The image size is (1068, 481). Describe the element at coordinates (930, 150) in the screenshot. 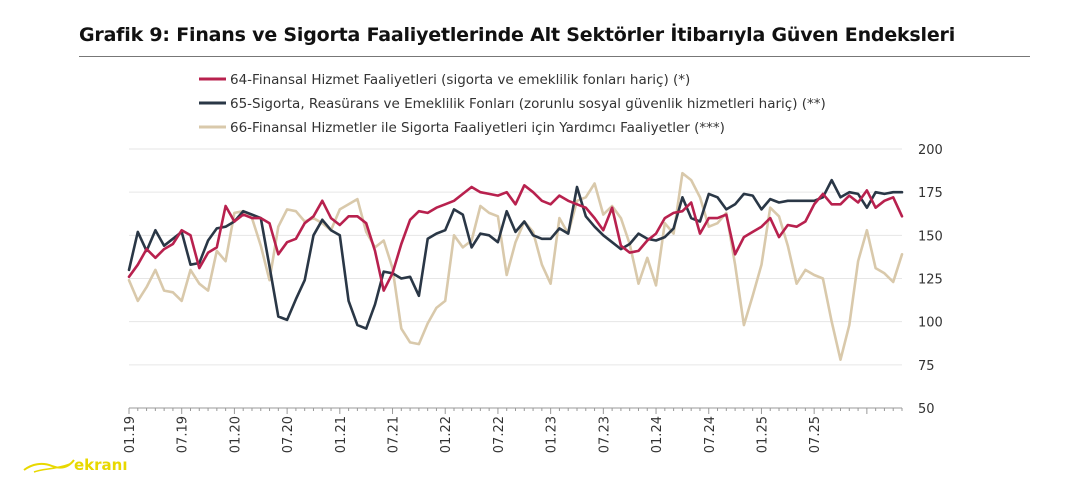

I see `y-tick-label: 200` at that location.